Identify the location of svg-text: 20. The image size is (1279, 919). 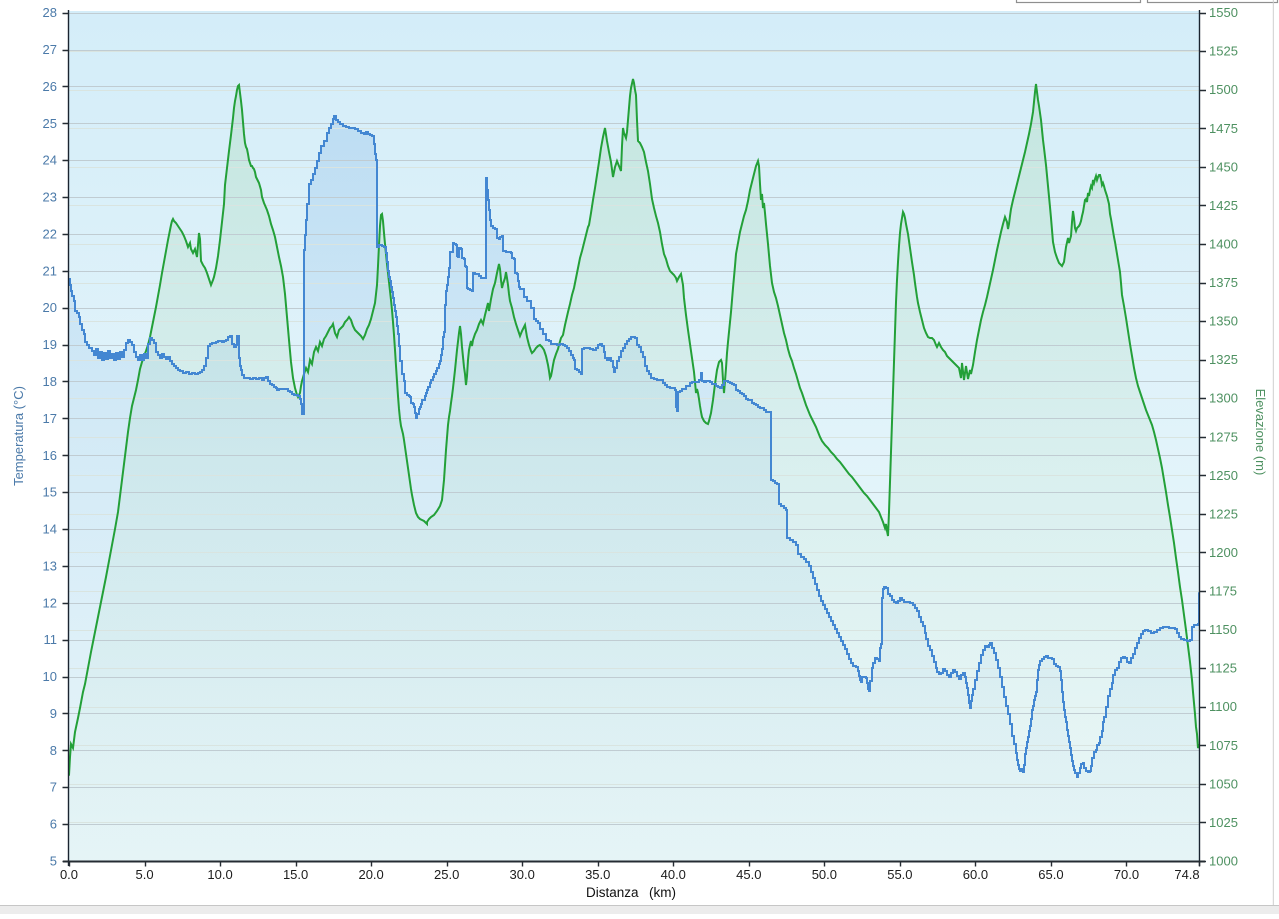
(50, 307).